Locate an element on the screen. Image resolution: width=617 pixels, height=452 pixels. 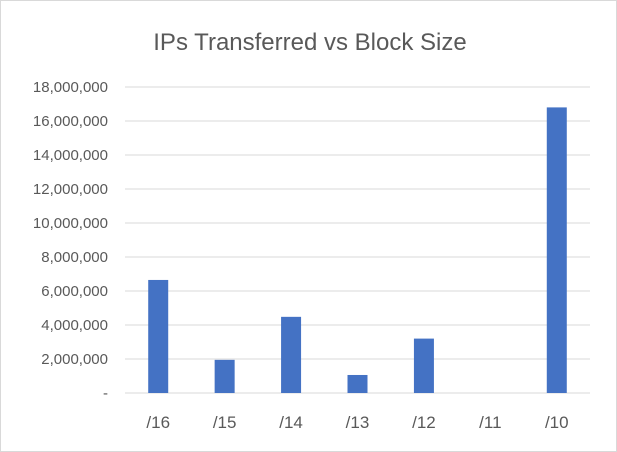
y-tick-label: - is located at coordinates (105, 393).